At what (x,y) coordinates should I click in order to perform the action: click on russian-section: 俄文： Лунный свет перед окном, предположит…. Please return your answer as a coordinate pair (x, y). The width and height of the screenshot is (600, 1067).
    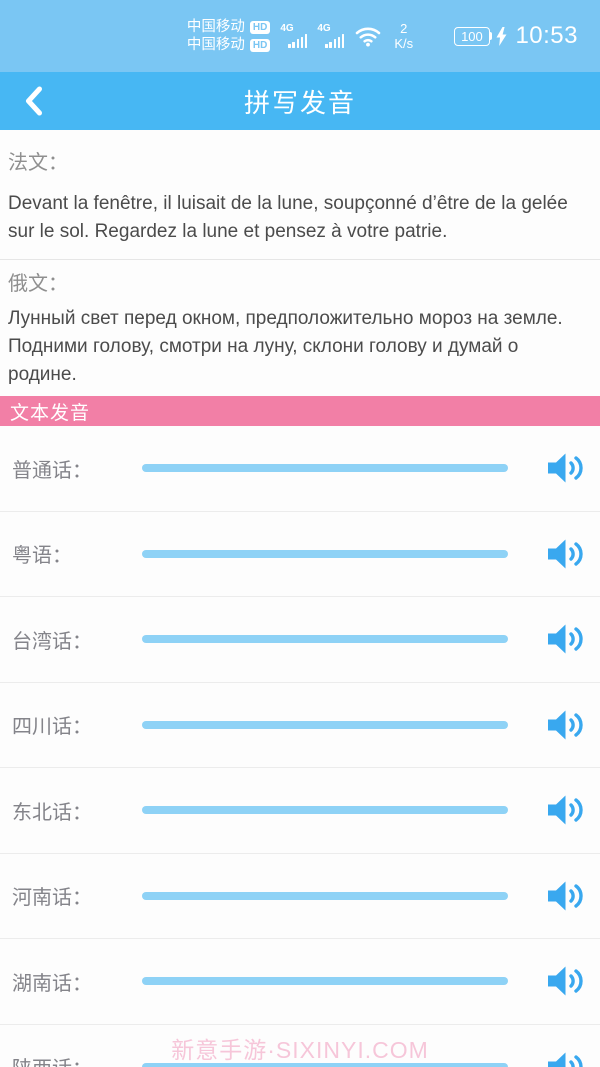
    Looking at the image, I should click on (300, 331).